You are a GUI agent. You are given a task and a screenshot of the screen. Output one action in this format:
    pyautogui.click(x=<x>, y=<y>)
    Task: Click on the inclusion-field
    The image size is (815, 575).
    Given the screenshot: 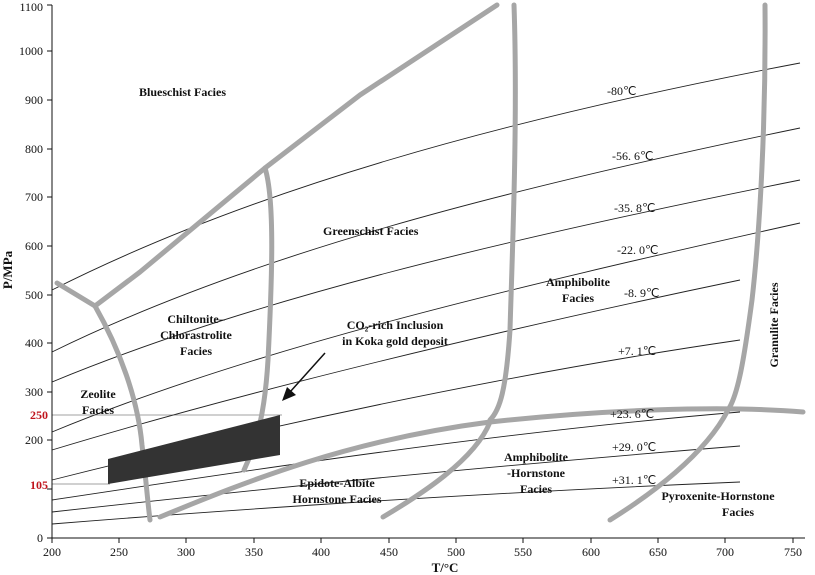 What is the action you would take?
    pyautogui.click(x=194, y=449)
    